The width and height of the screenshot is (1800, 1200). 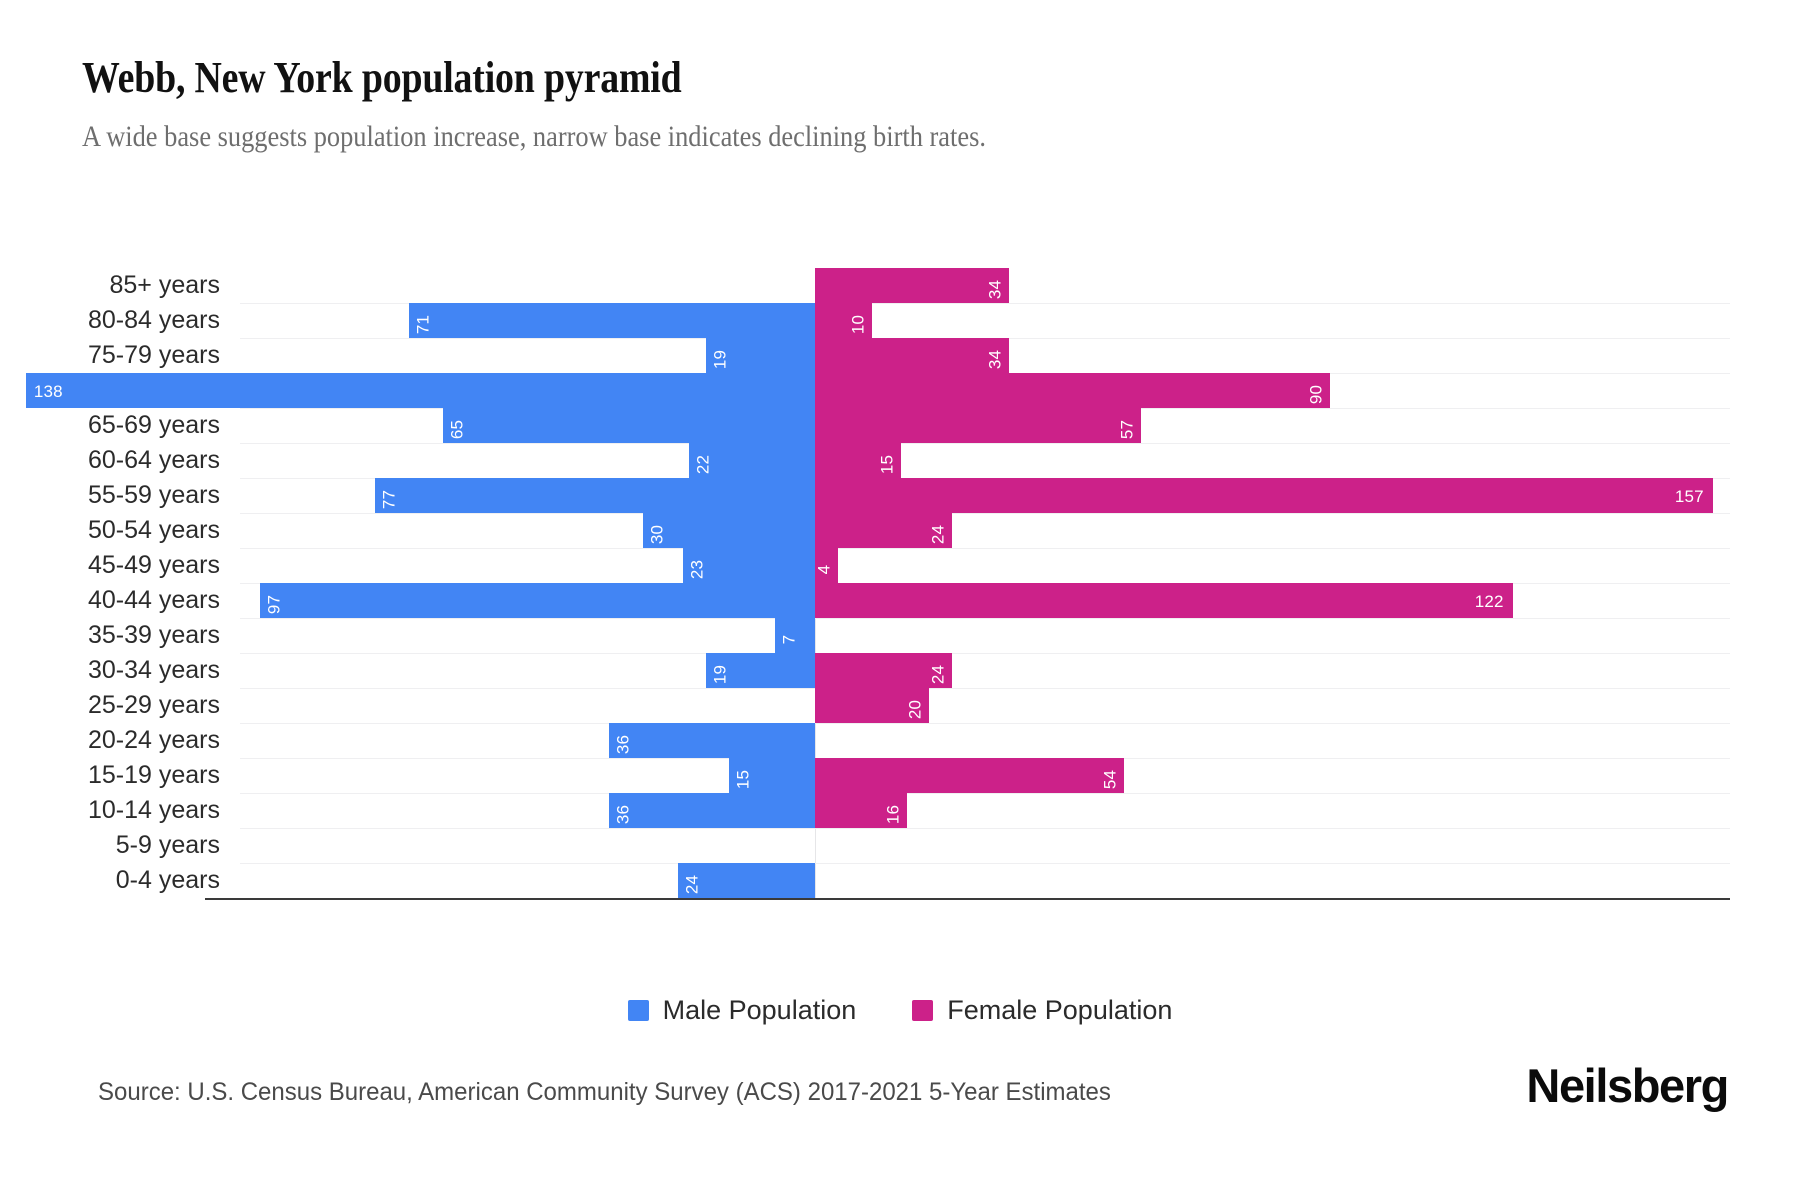 I want to click on y-axis-tick-label: 10-14 years, so click(x=153, y=810).